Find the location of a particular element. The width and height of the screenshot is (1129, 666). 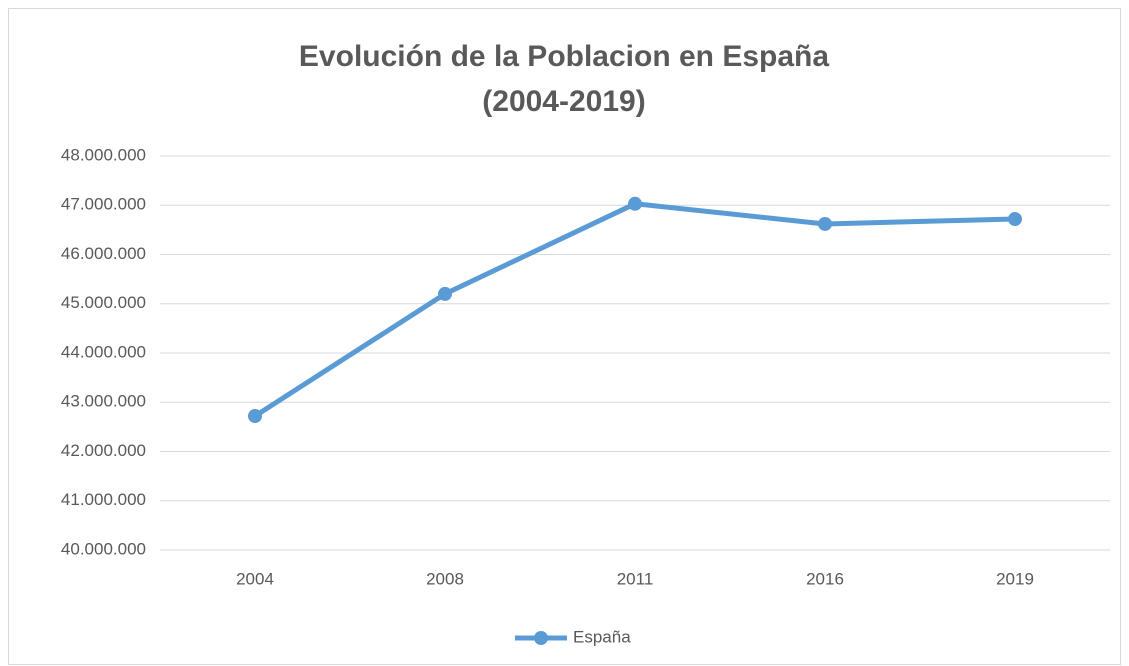

y-tick-label: 40.000.000 is located at coordinates (103, 548).